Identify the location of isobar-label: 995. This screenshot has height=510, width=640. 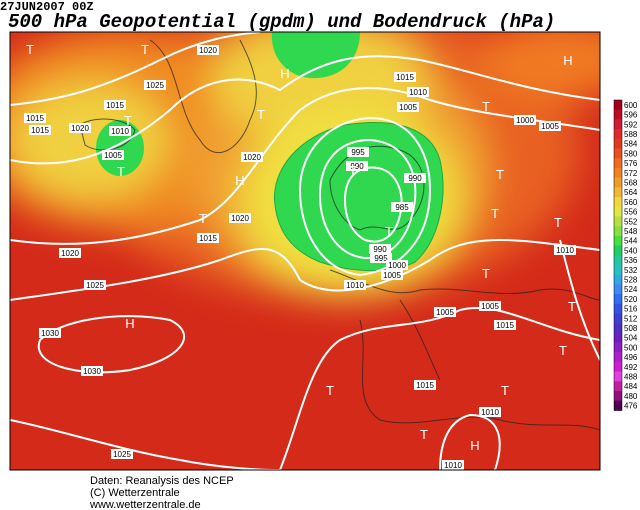
(381, 258).